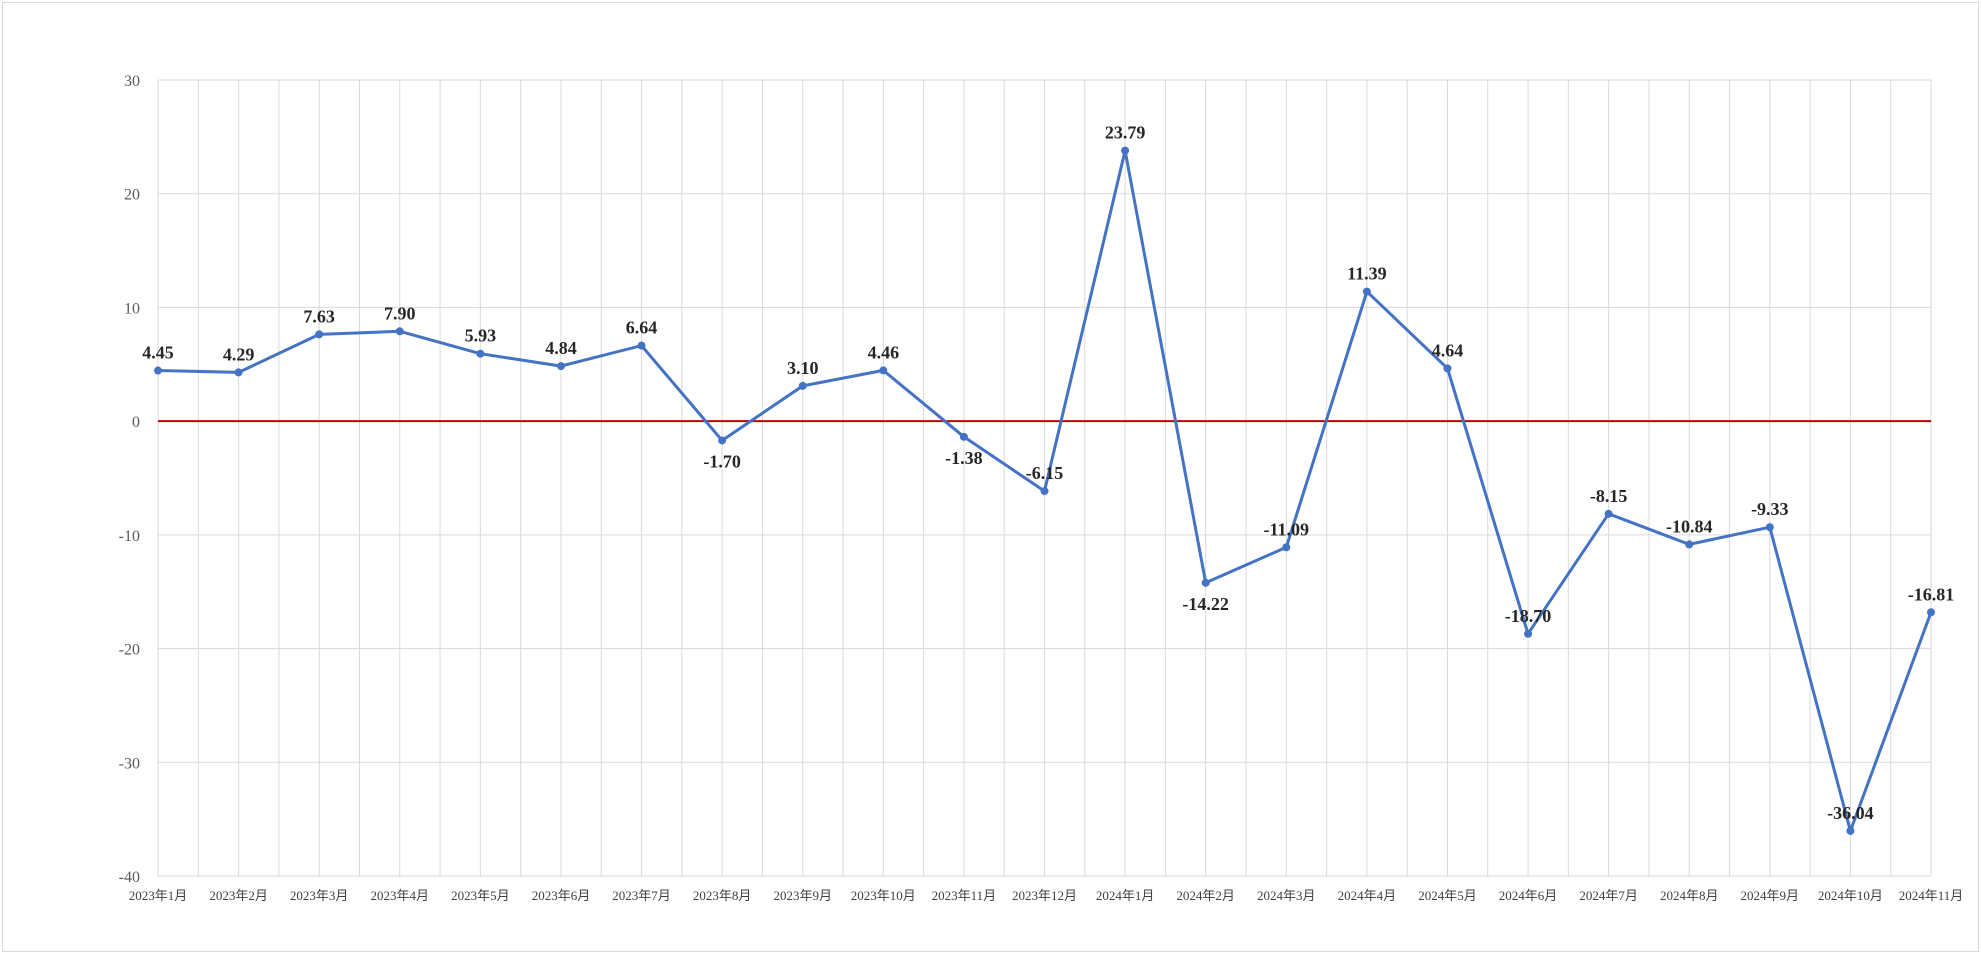  What do you see at coordinates (1850, 813) in the screenshot?
I see `data-label: -36.04` at bounding box center [1850, 813].